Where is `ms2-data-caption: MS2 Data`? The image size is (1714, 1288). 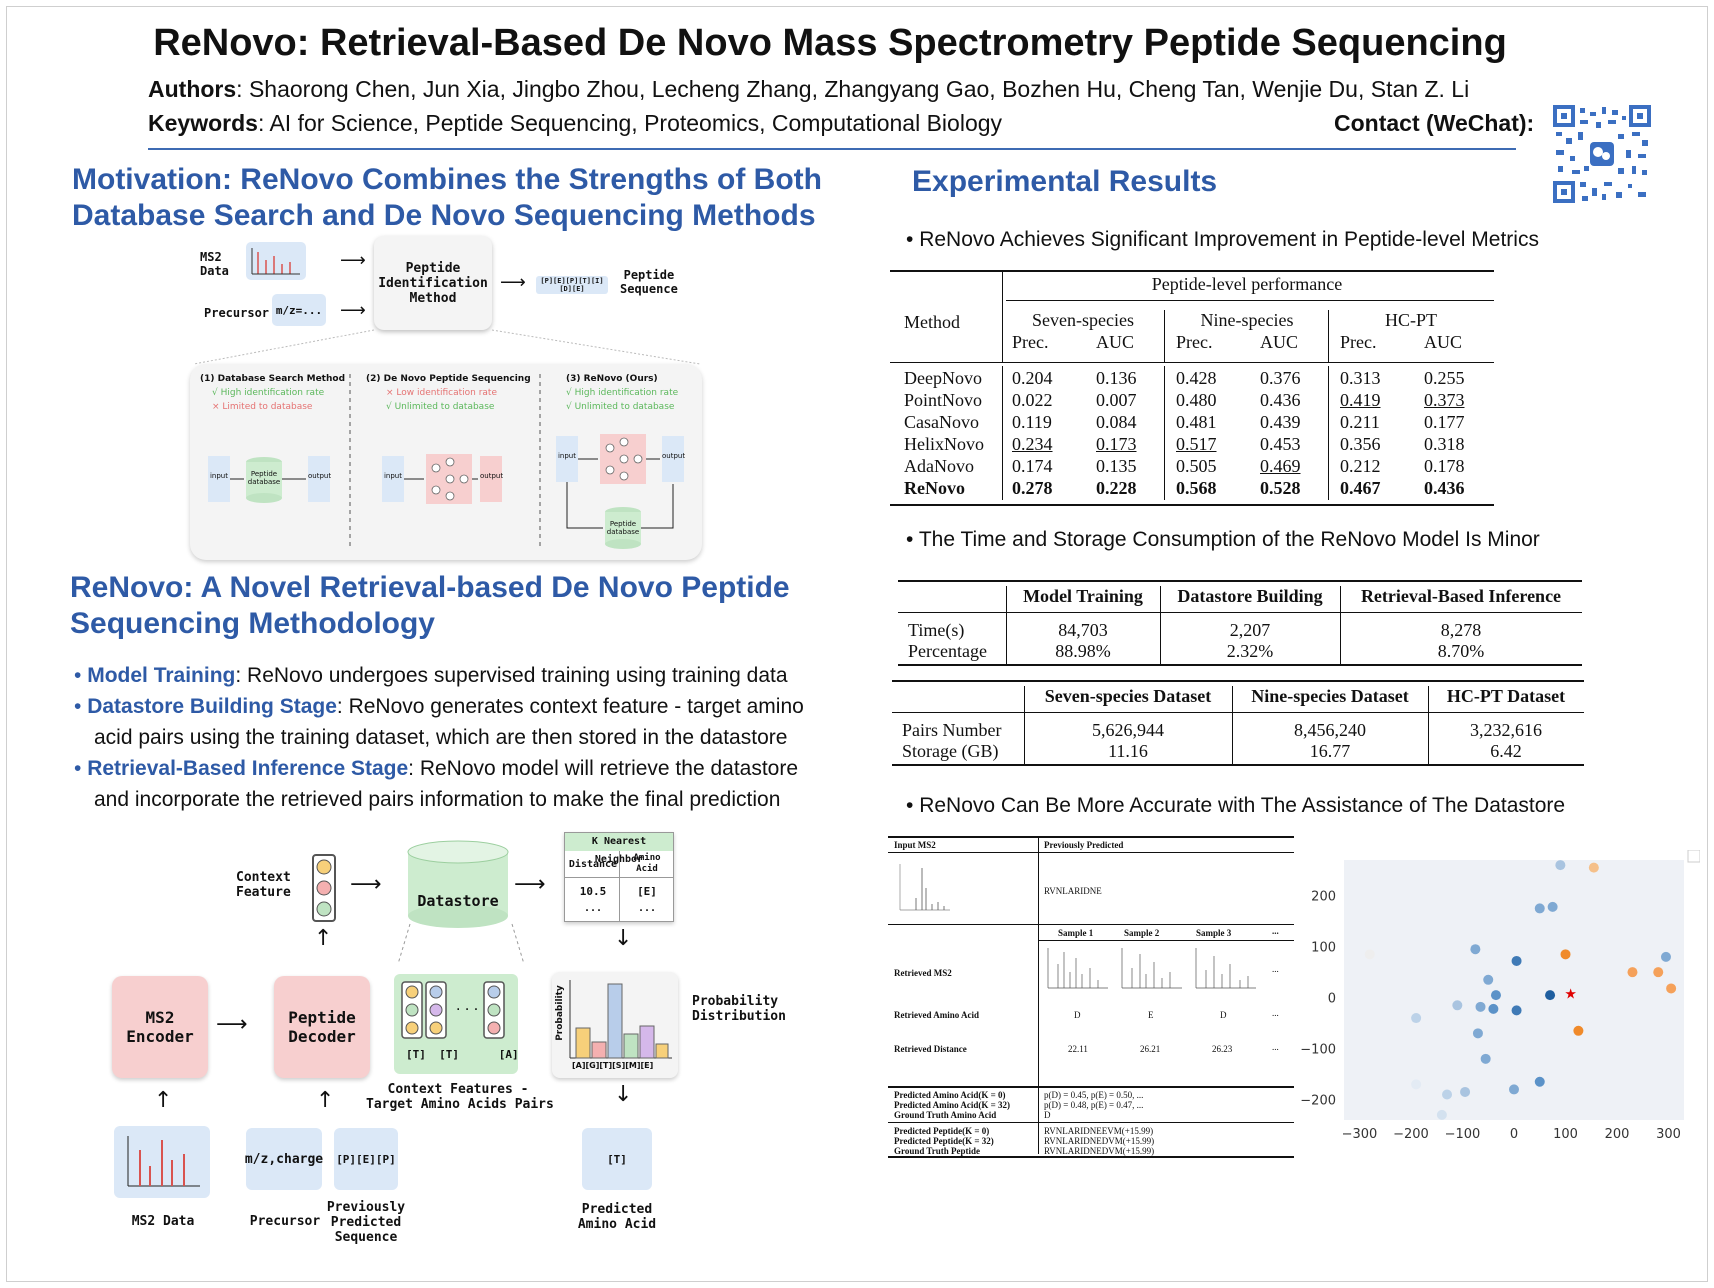 ms2-data-caption: MS2 Data is located at coordinates (163, 1221).